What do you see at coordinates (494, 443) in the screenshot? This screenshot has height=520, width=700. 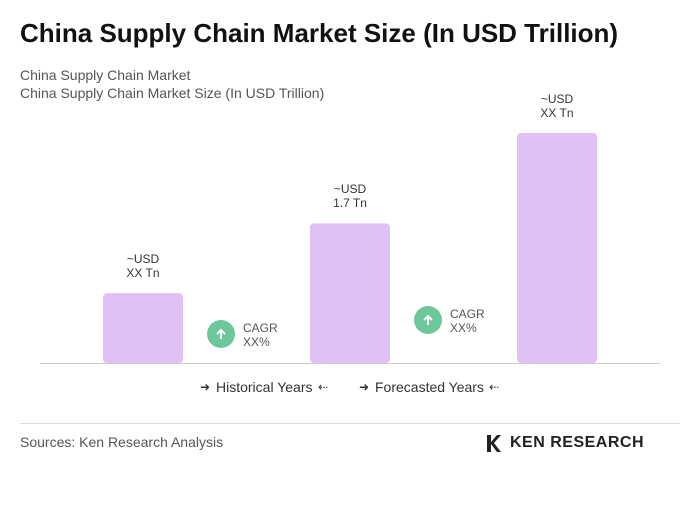 I see `logo-icon` at bounding box center [494, 443].